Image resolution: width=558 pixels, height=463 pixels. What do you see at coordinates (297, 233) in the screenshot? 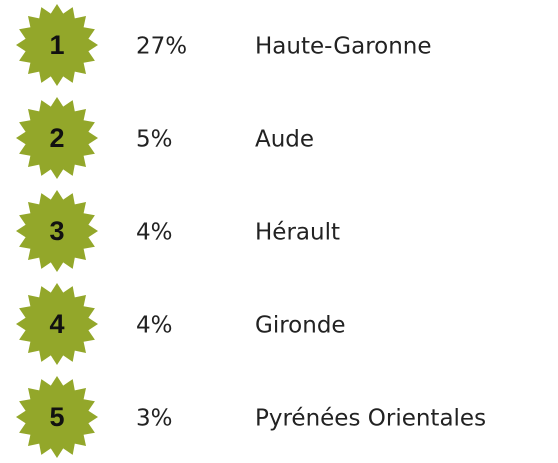
I see `department-name: Hérault` at bounding box center [297, 233].